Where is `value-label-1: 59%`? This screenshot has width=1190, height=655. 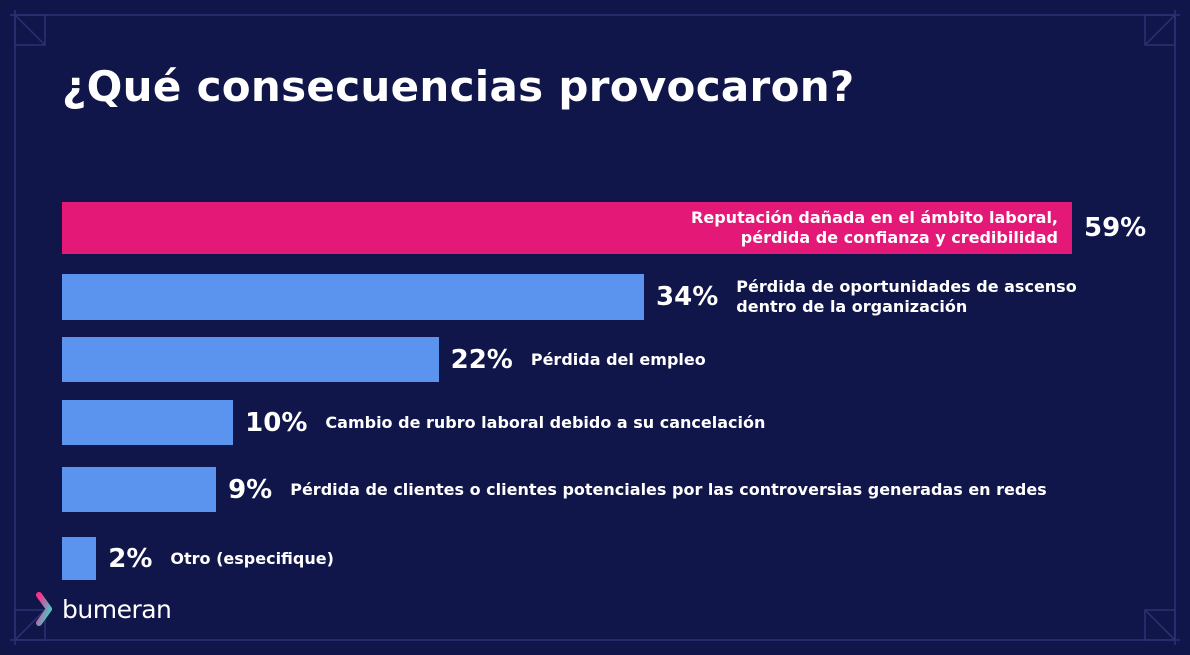 value-label-1: 59% is located at coordinates (1115, 228).